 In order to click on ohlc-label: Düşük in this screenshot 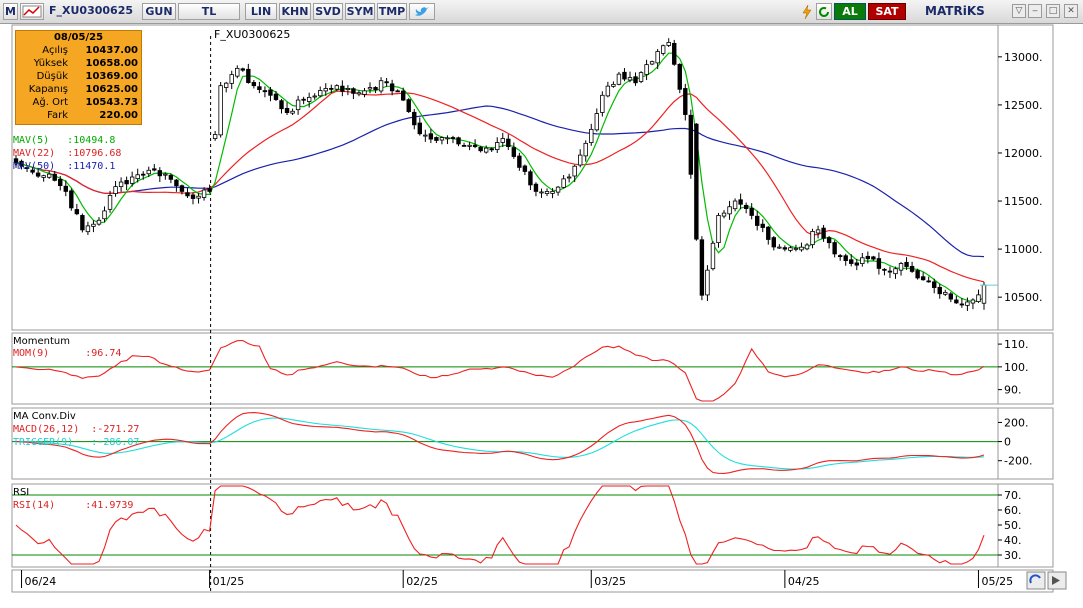, I will do `click(52, 76)`.